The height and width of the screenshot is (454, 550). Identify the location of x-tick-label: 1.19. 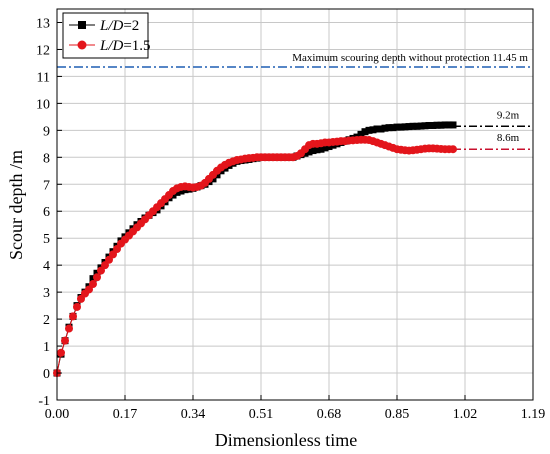
(533, 414).